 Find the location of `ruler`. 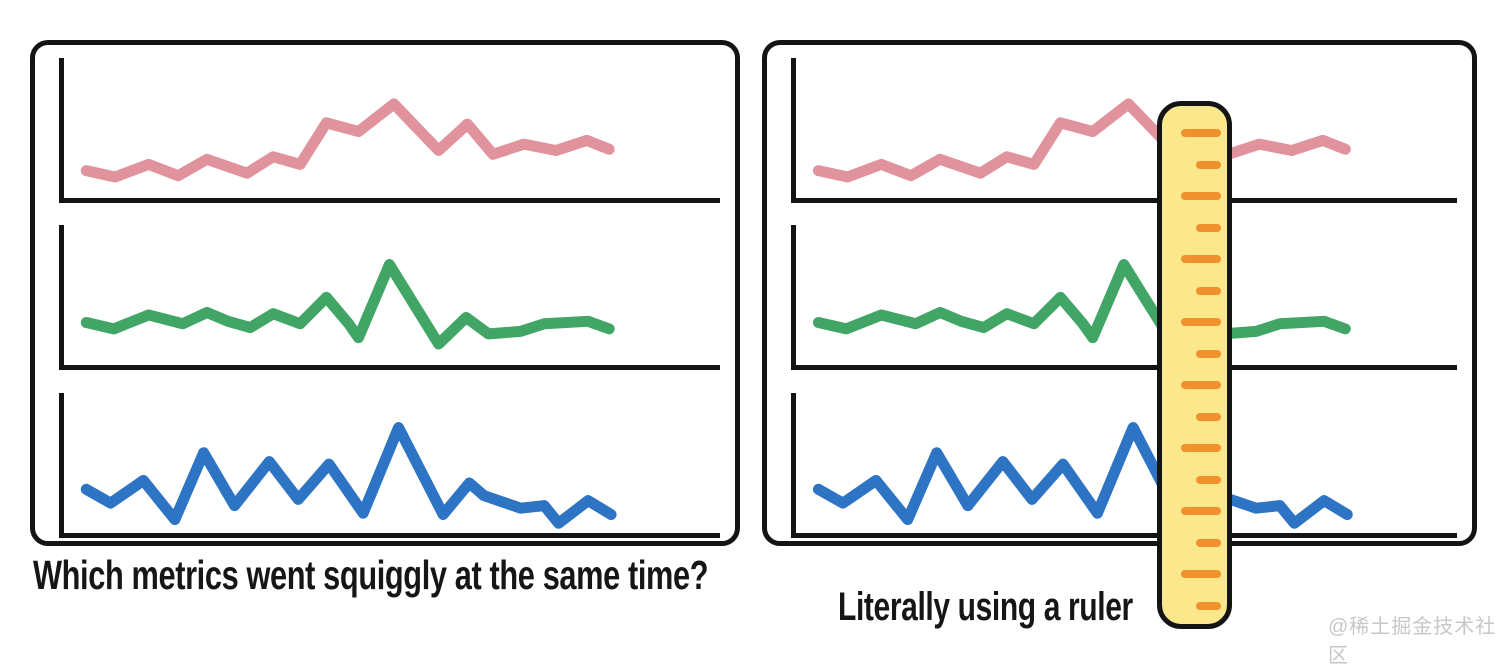

ruler is located at coordinates (1194, 365).